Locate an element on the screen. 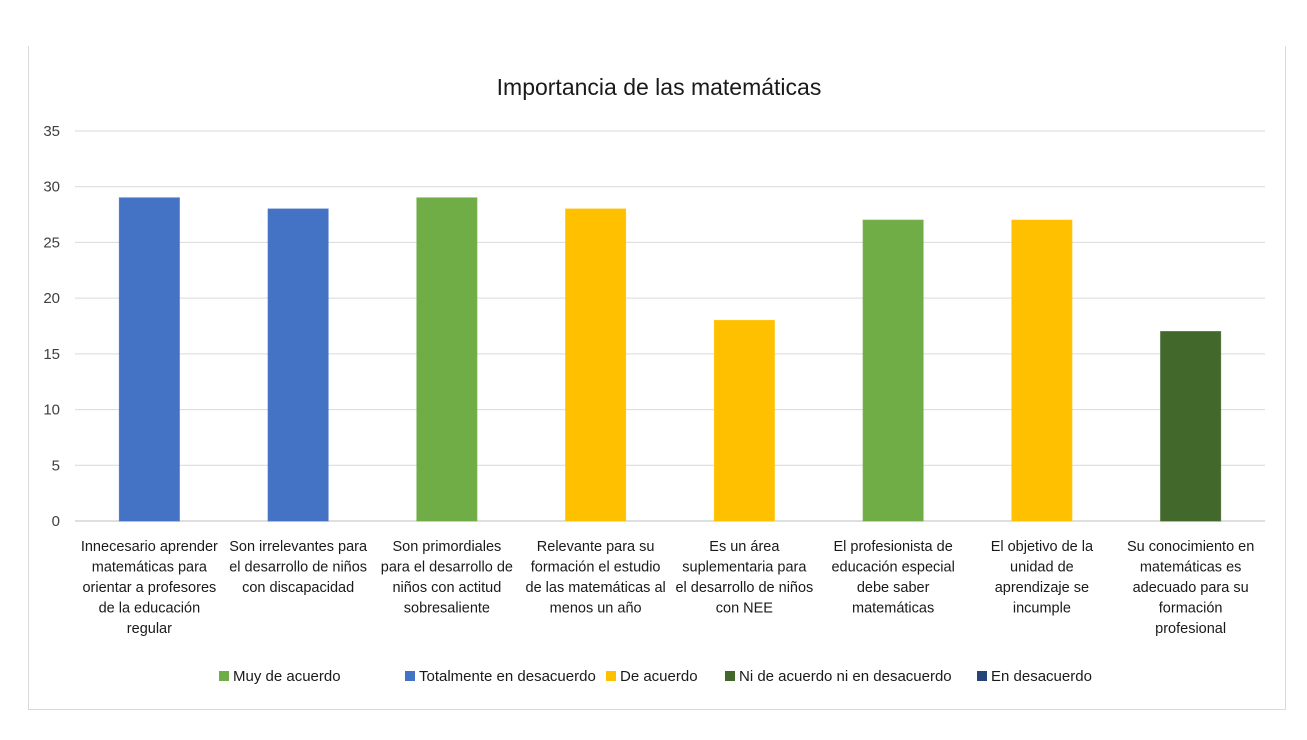 This screenshot has height=740, width=1307. chart-title: Importancia de las matemáticas is located at coordinates (659, 87).